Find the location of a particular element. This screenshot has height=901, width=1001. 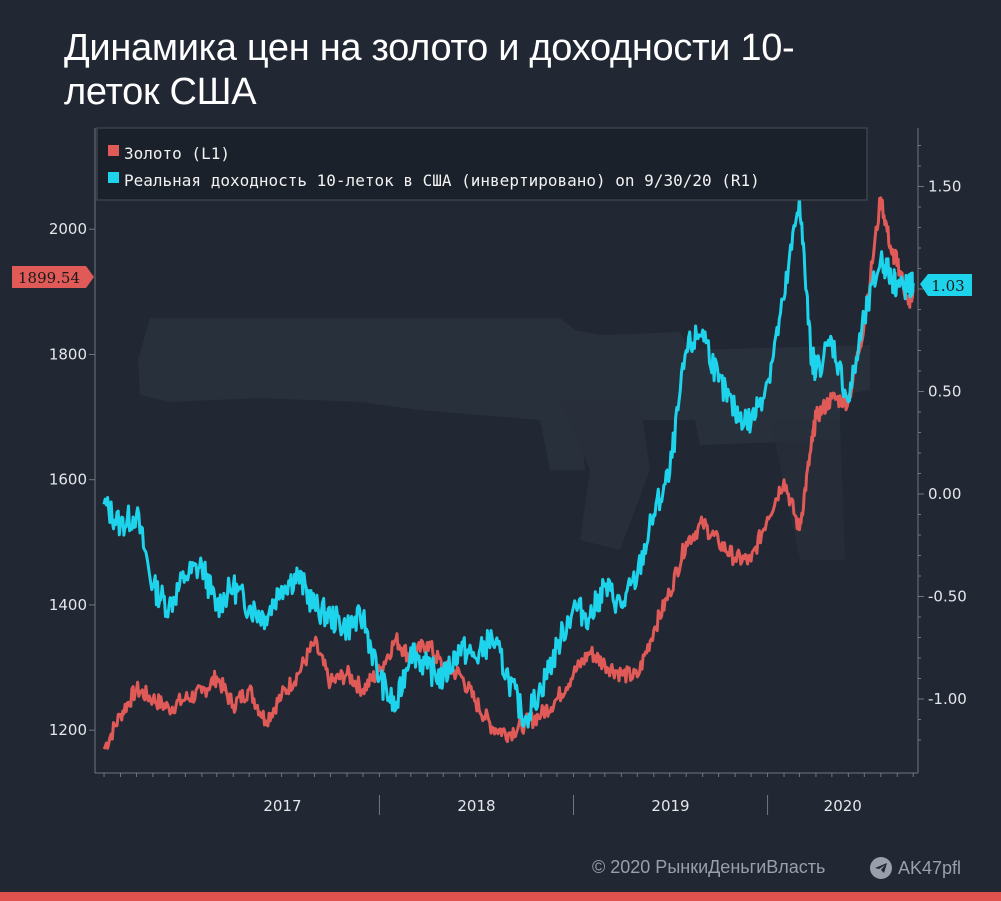

footer-channel-label: AK47pfl is located at coordinates (930, 867).